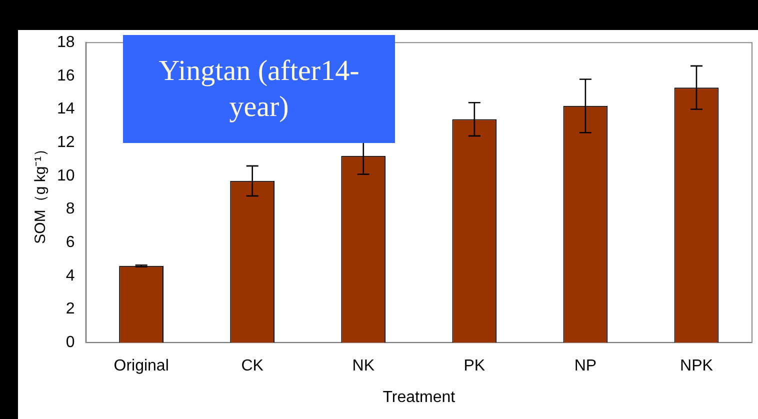 The height and width of the screenshot is (419, 758). What do you see at coordinates (70, 275) in the screenshot?
I see `y-tick-label: 4` at bounding box center [70, 275].